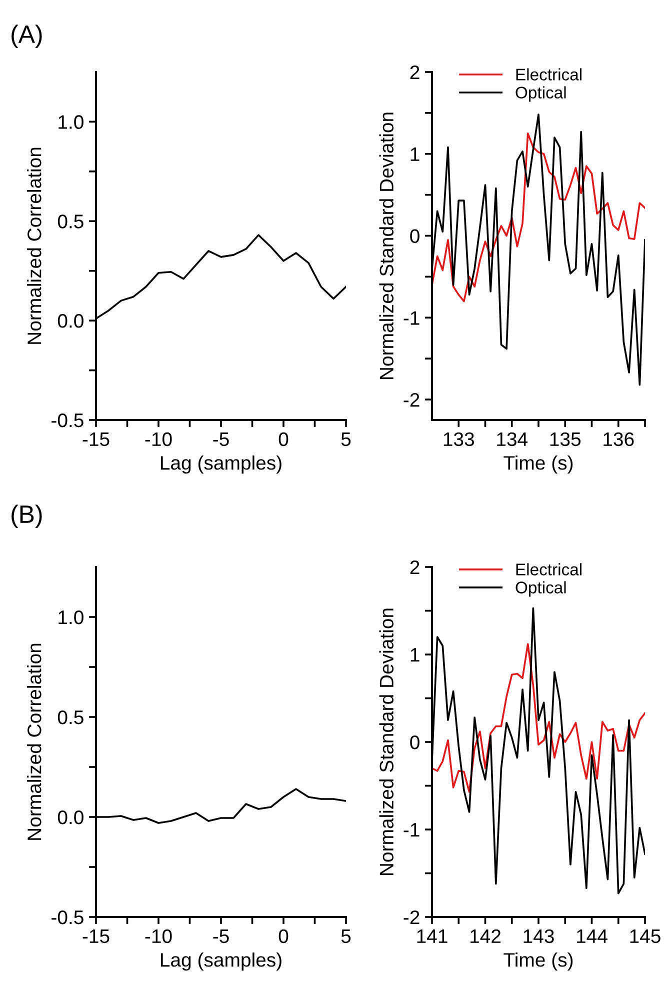 Image resolution: width=664 pixels, height=985 pixels. Describe the element at coordinates (565, 439) in the screenshot. I see `x-tick-label: 135` at that location.